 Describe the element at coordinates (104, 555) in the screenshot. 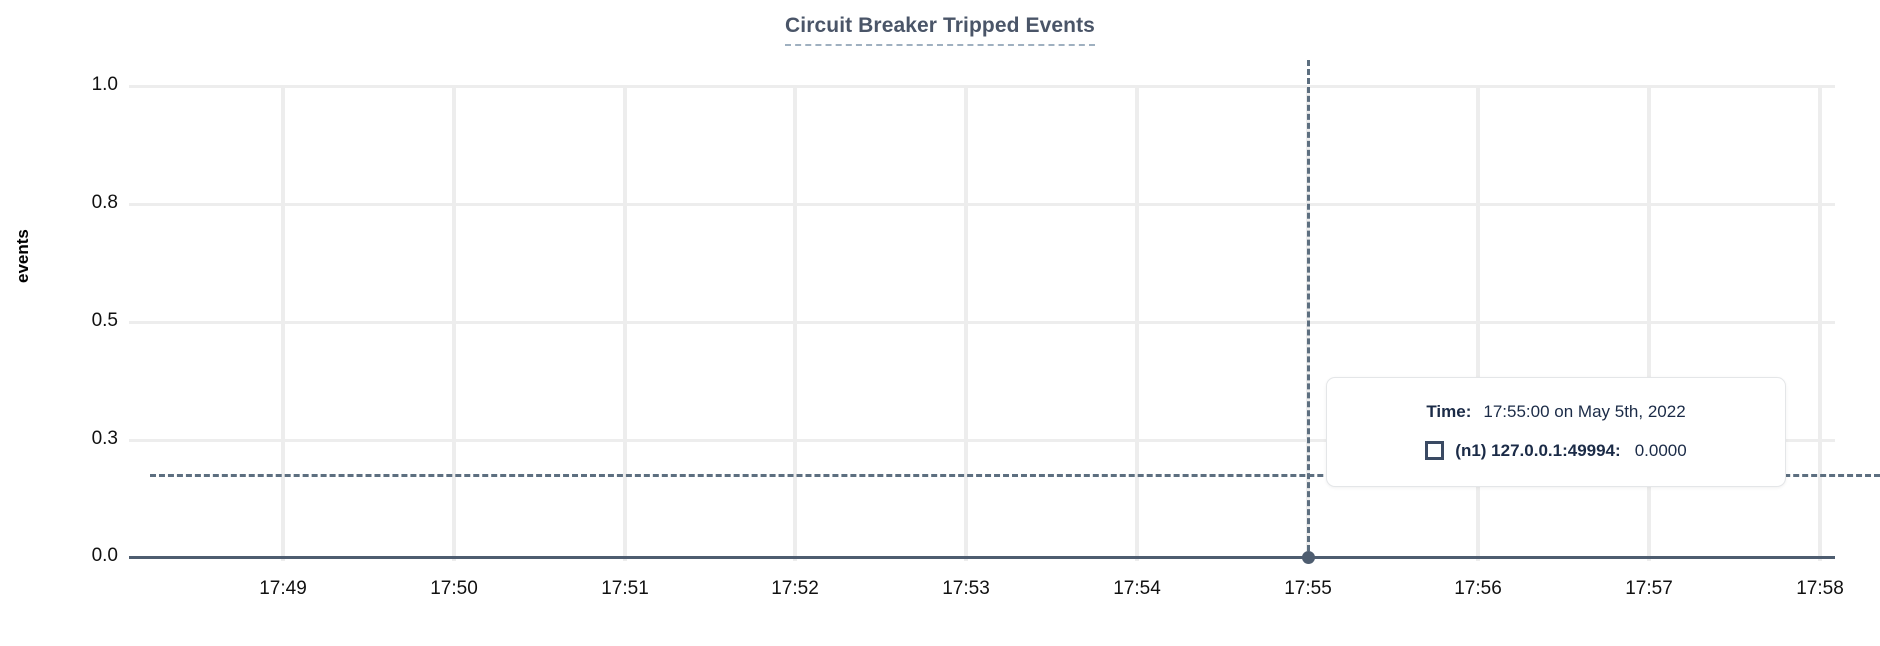

I see `y-tick-label-5: 0.0` at that location.